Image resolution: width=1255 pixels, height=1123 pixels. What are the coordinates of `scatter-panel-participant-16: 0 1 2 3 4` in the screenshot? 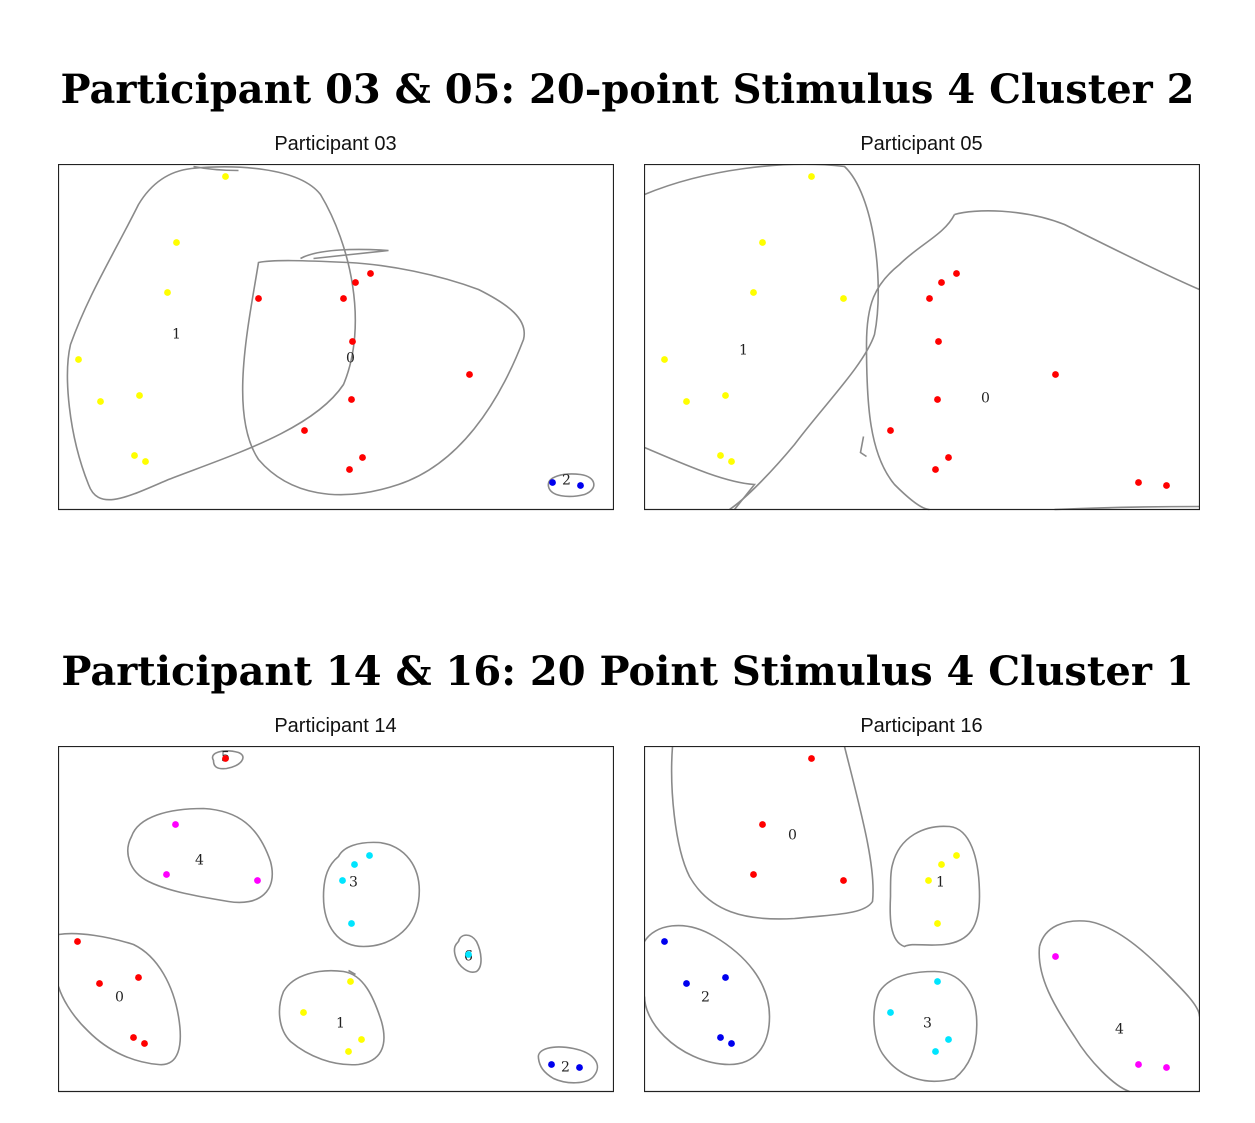 It's located at (922, 919).